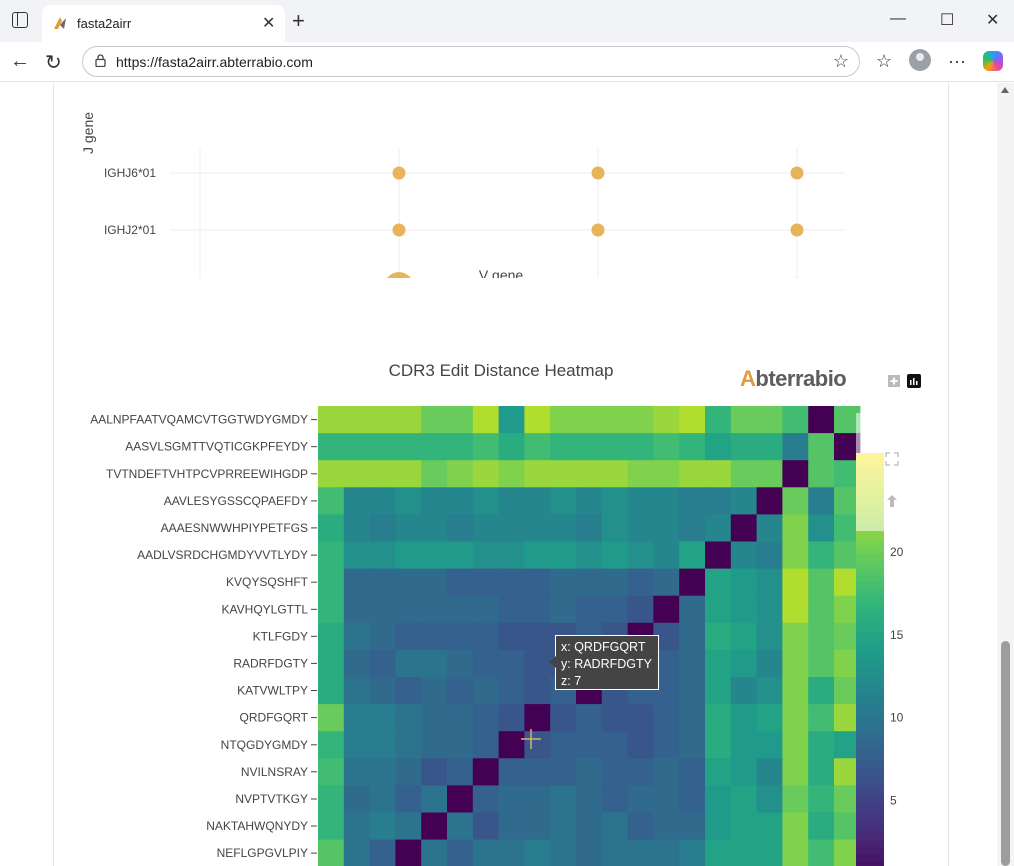 The height and width of the screenshot is (866, 1014). What do you see at coordinates (20, 61) in the screenshot?
I see `back-arrow-icon: ←` at bounding box center [20, 61].